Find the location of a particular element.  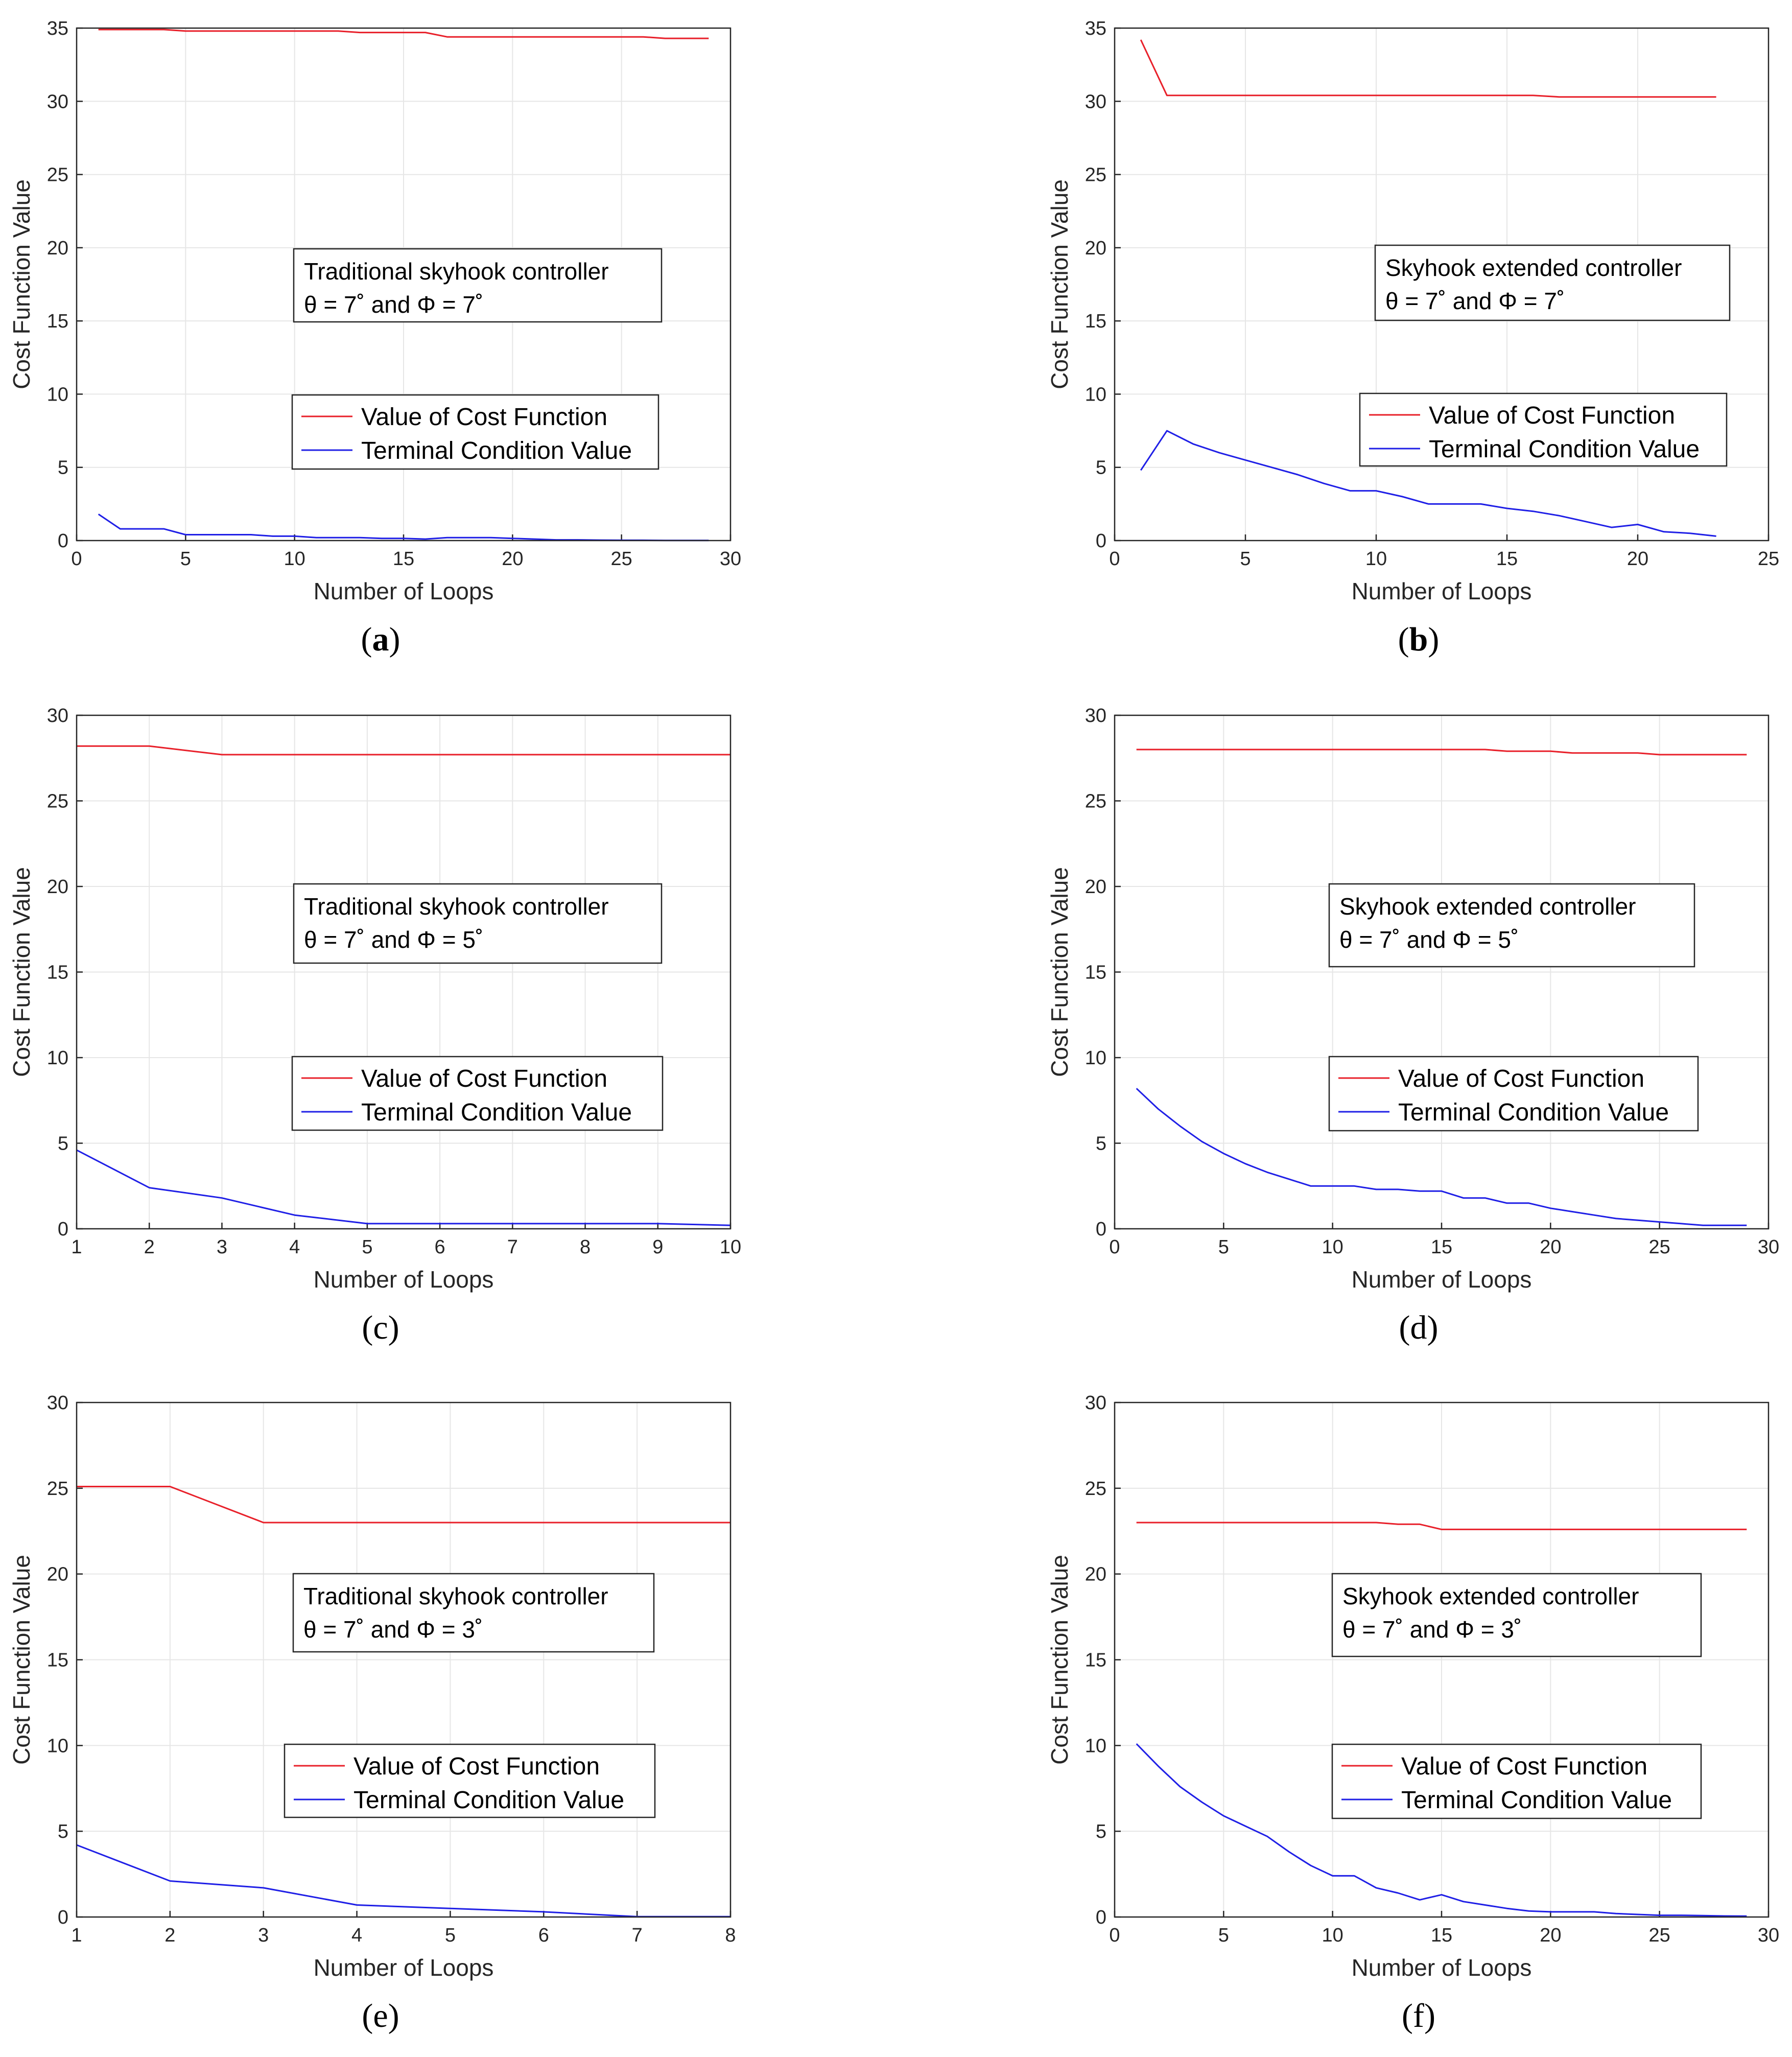

legend-entry: Value of Cost Function is located at coordinates (477, 1766).